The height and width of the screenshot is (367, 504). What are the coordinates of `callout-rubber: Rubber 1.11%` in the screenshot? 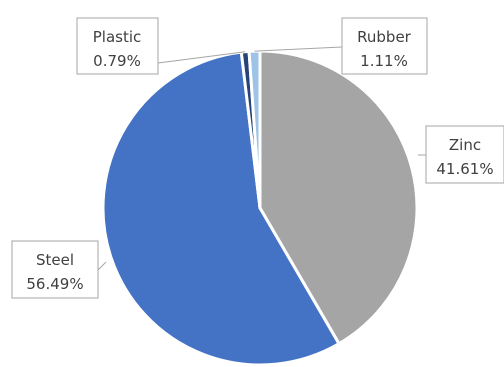 It's located at (384, 46).